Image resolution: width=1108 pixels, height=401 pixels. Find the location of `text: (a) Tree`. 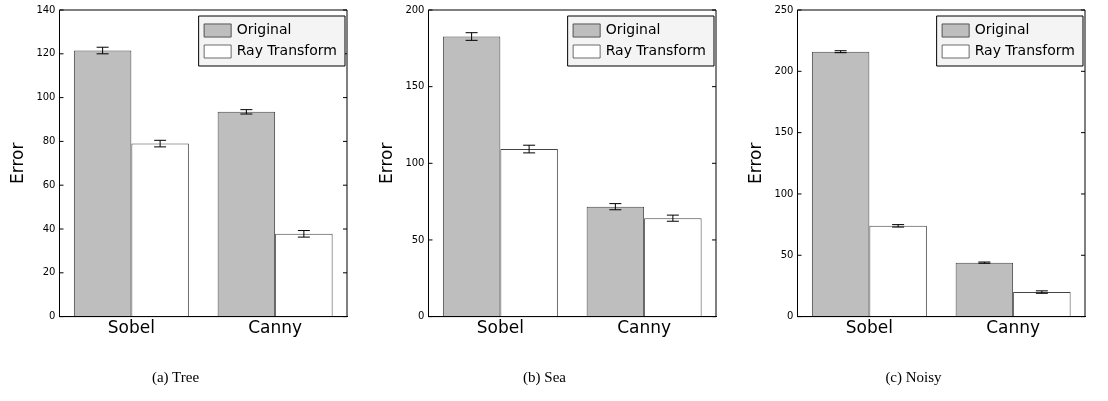

text: (a) Tree is located at coordinates (175, 377).